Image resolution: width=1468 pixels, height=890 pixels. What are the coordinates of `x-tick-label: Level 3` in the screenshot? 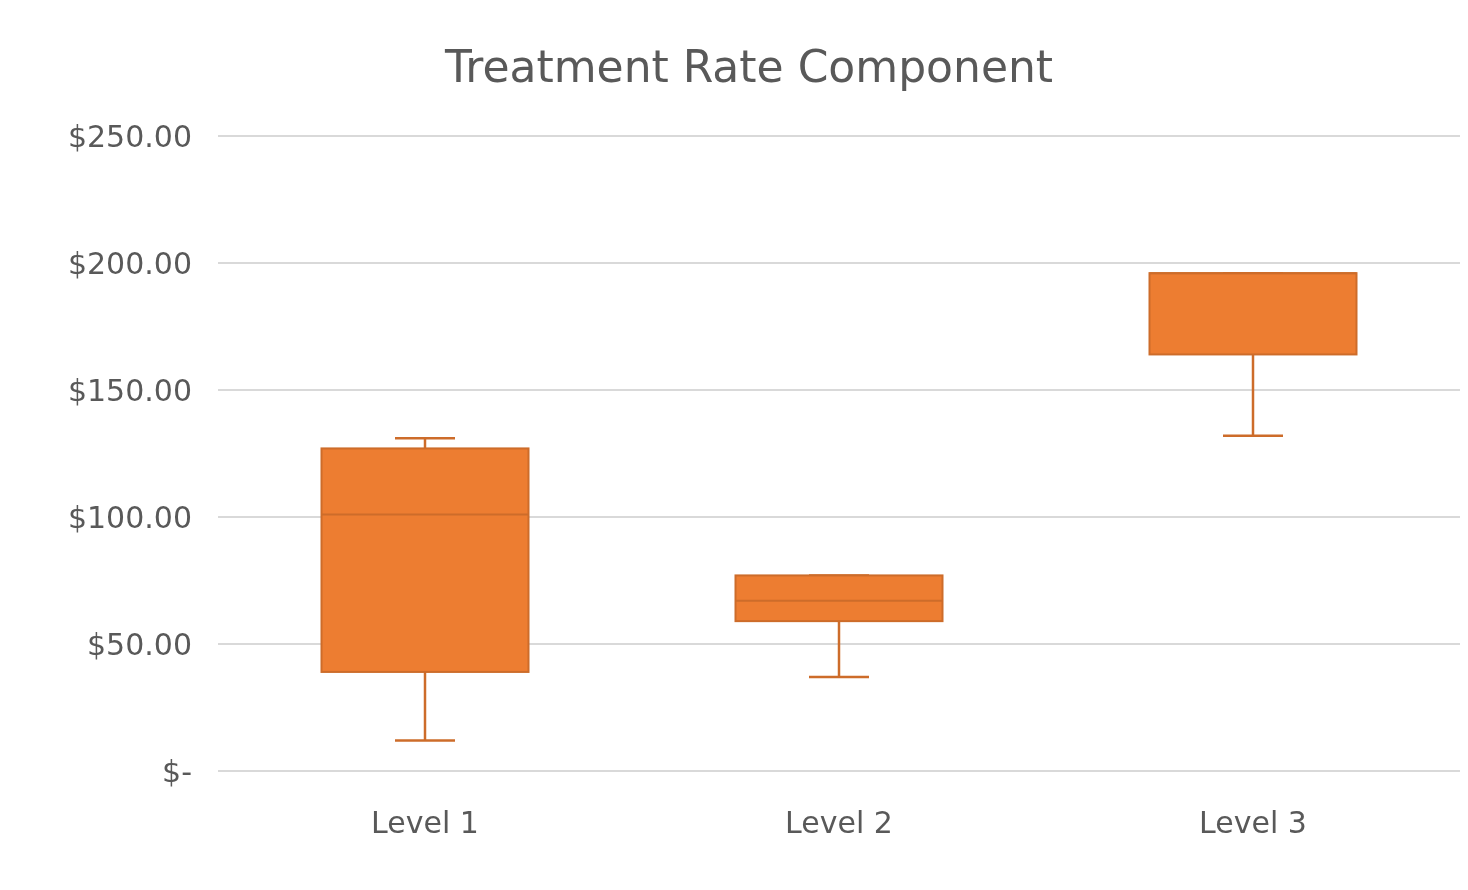 It's located at (1253, 822).